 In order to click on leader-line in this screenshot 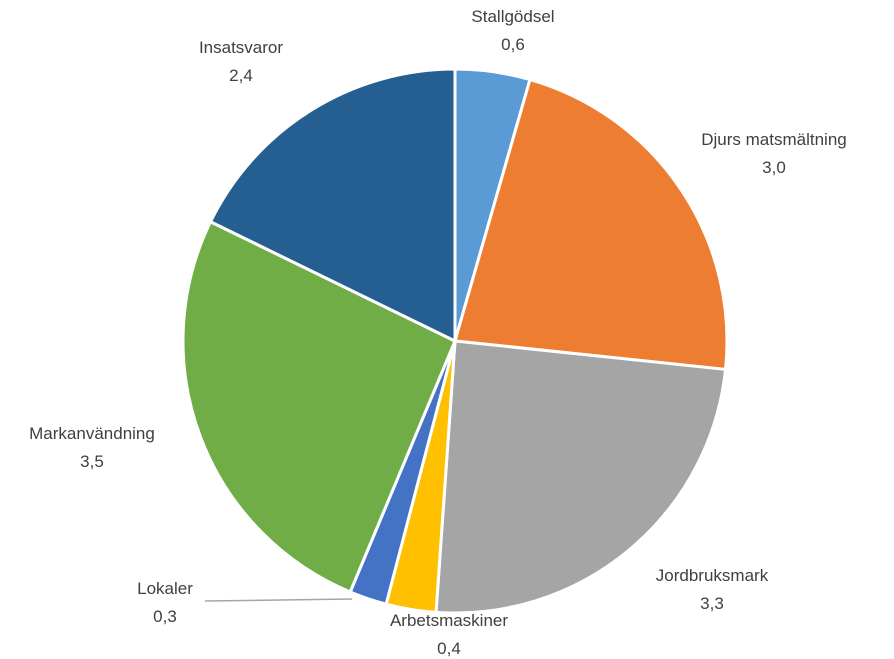, I will do `click(278, 600)`.